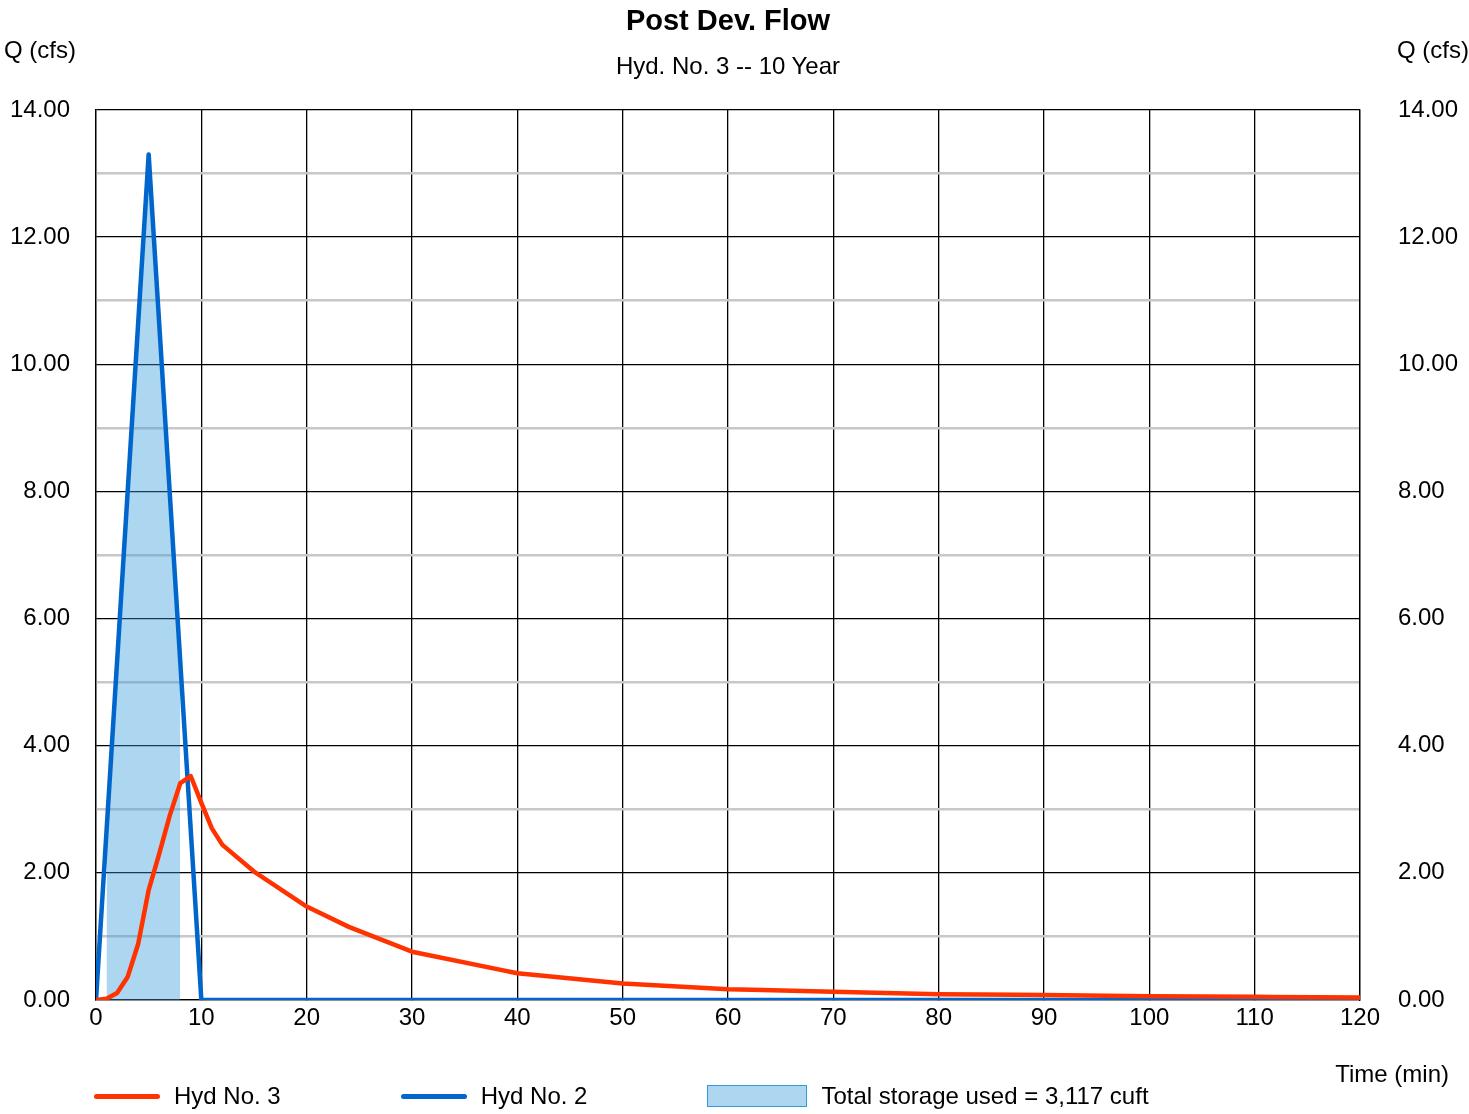  Describe the element at coordinates (1421, 998) in the screenshot. I see `y2-tick-label: 0.00` at that location.